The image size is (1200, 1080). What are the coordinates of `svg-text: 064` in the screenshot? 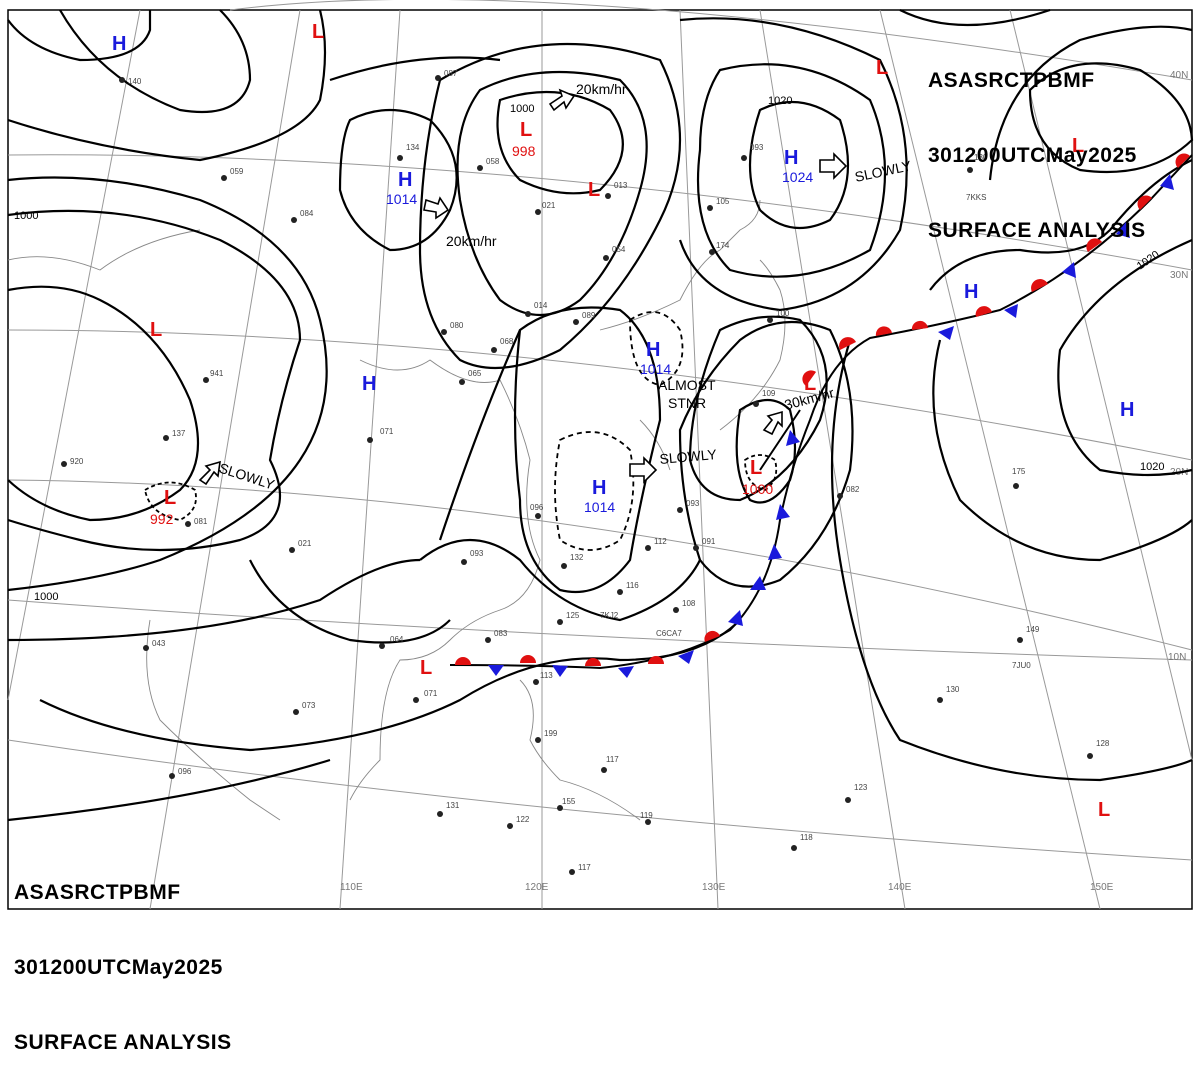 It's located at (397, 639).